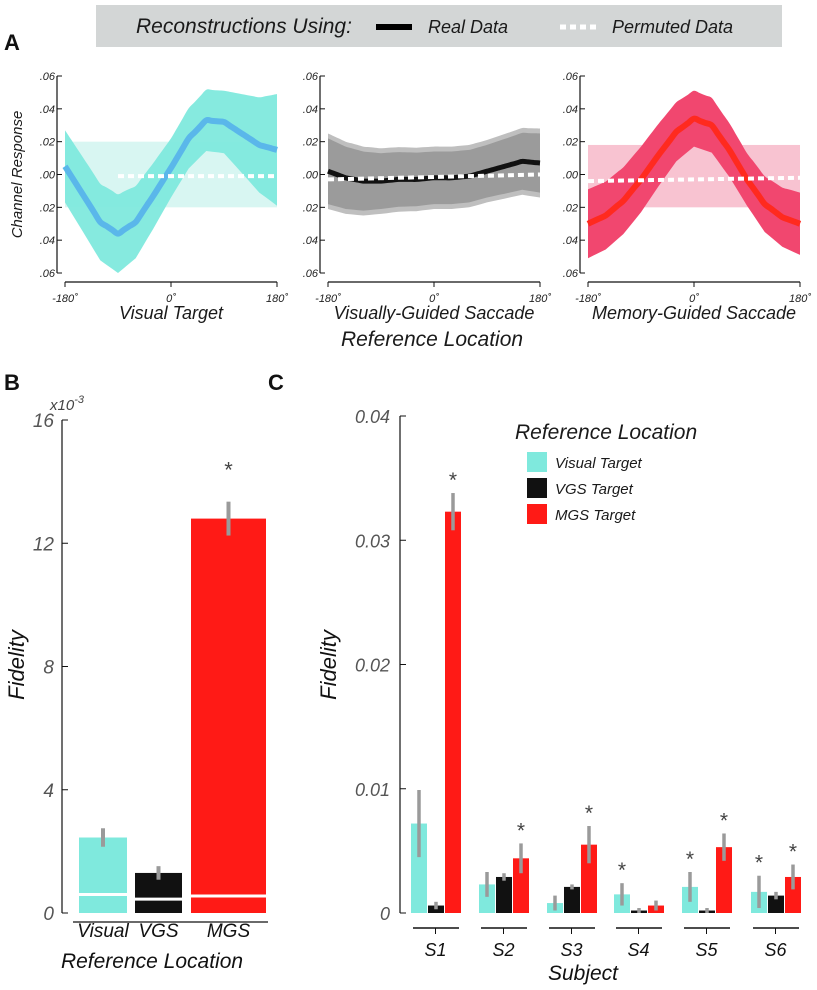 The height and width of the screenshot is (990, 817). I want to click on legend-real-label: Real Data, so click(468, 27).